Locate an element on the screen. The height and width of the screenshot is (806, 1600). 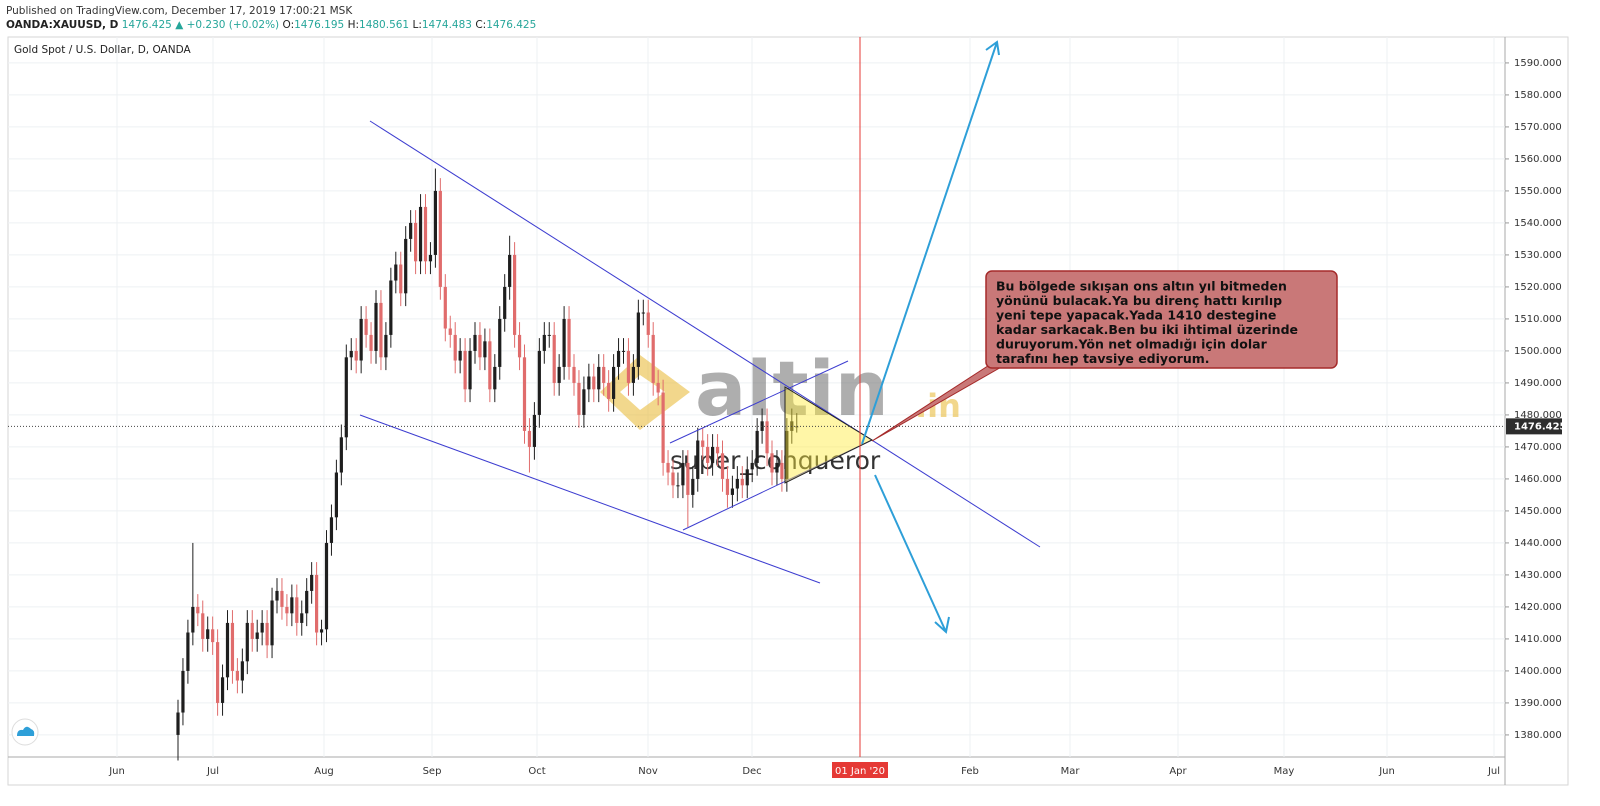
chart-title: Gold Spot / U.S. Dollar, D, OANDA is located at coordinates (102, 50).